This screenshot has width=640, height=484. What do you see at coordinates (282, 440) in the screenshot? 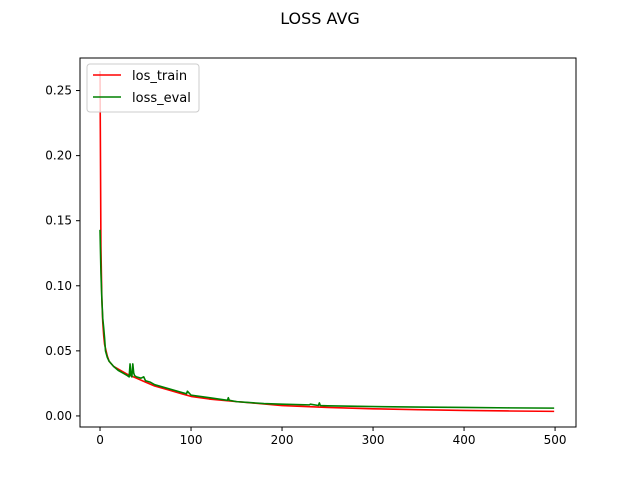
I see `x-tick-label: 200` at bounding box center [282, 440].